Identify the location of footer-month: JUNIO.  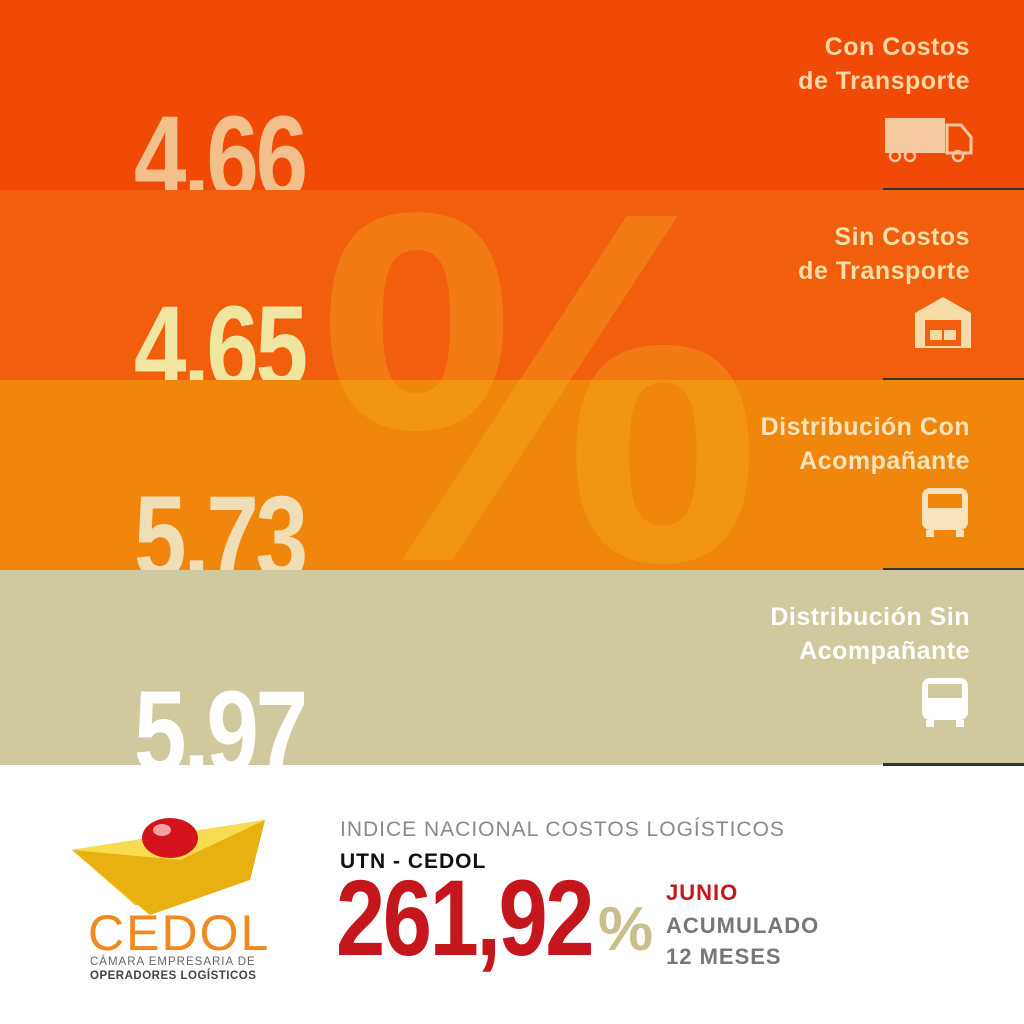
(702, 892).